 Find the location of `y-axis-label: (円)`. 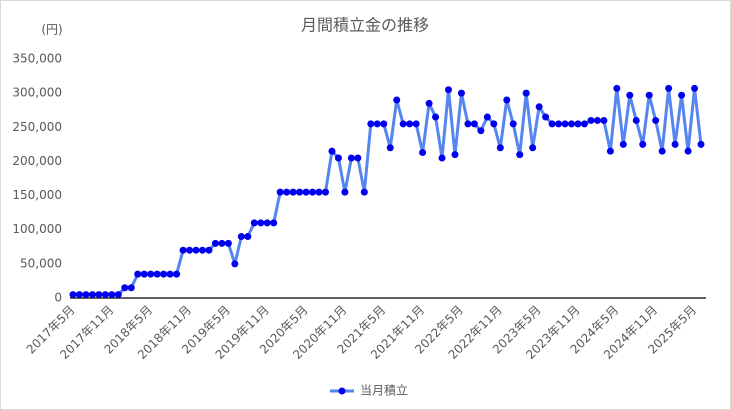

y-axis-label: (円) is located at coordinates (51, 30).